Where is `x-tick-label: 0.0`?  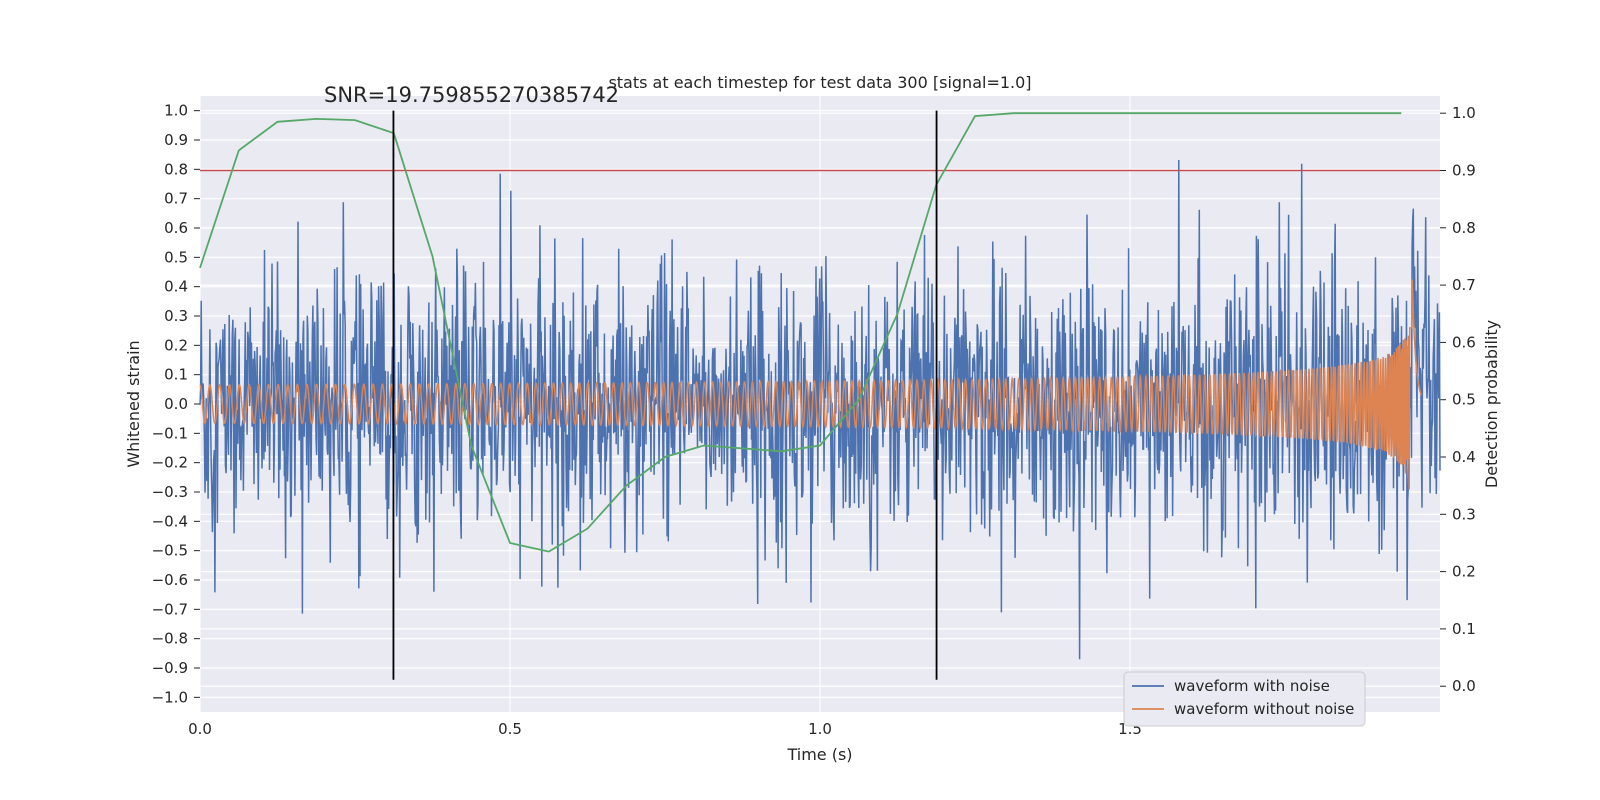 x-tick-label: 0.0 is located at coordinates (200, 729).